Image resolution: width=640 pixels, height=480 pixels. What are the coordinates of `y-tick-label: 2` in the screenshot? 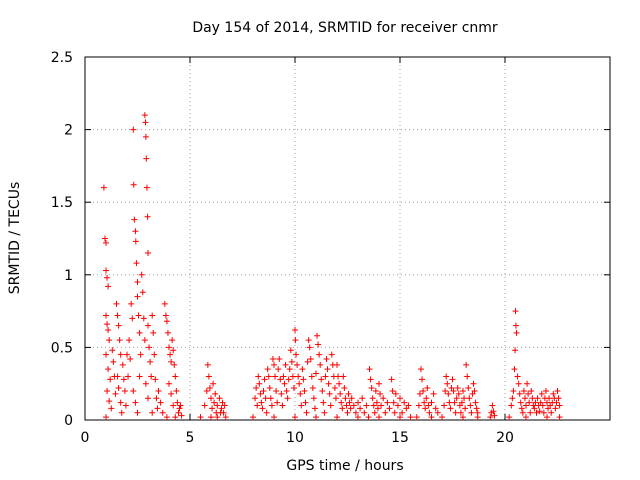 It's located at (68, 131).